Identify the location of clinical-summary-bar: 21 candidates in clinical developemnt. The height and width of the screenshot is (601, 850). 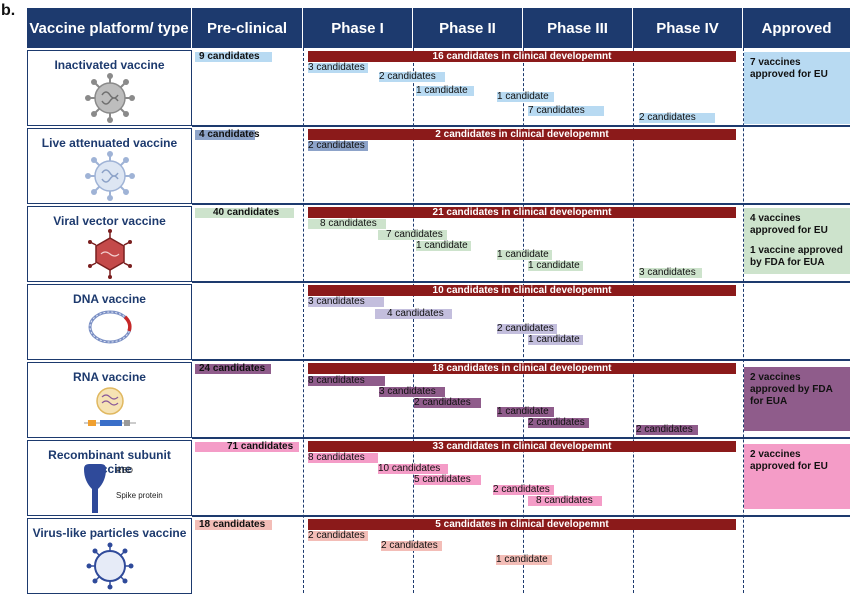
(522, 212).